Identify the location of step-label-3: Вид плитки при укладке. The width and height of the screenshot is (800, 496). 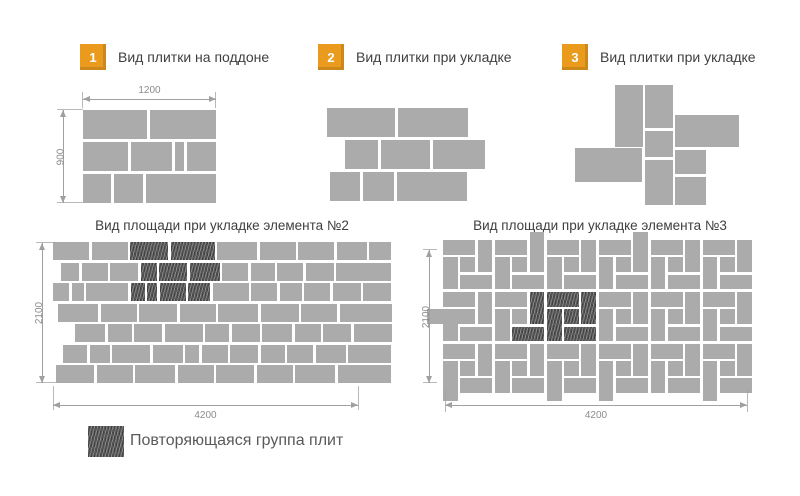
(678, 57).